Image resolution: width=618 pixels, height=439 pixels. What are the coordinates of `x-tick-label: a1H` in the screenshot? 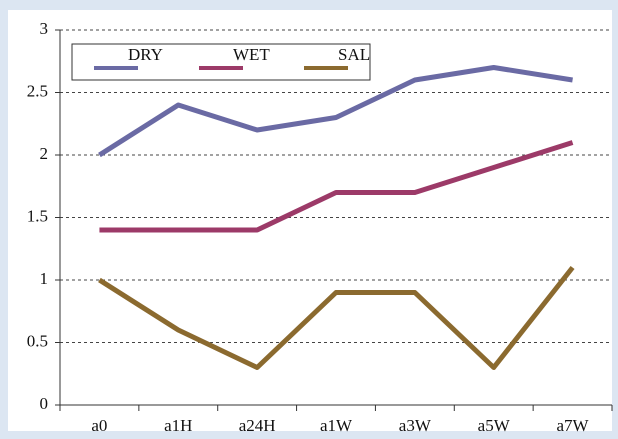 It's located at (178, 425).